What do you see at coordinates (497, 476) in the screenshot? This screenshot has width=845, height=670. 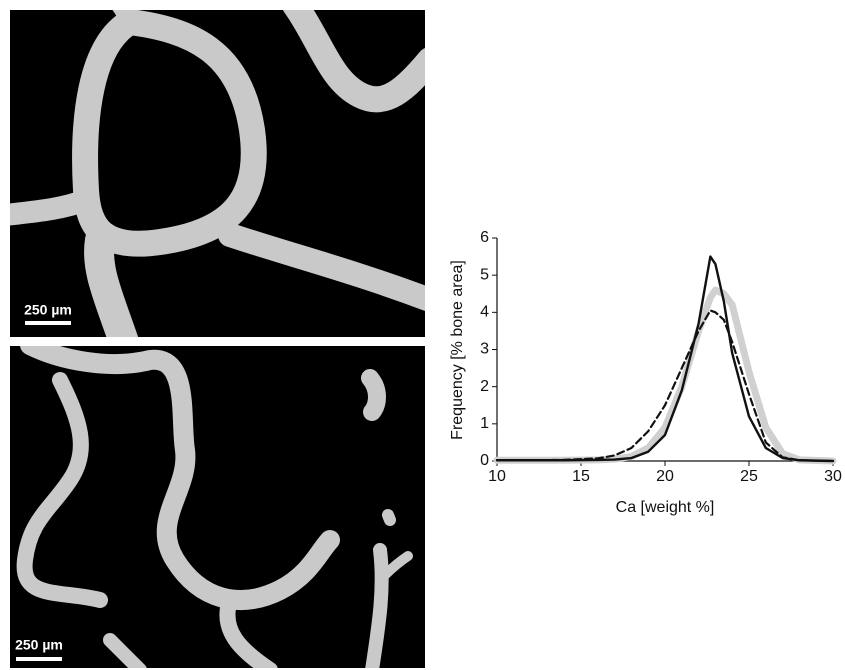 I see `x-tick-label: 10` at bounding box center [497, 476].